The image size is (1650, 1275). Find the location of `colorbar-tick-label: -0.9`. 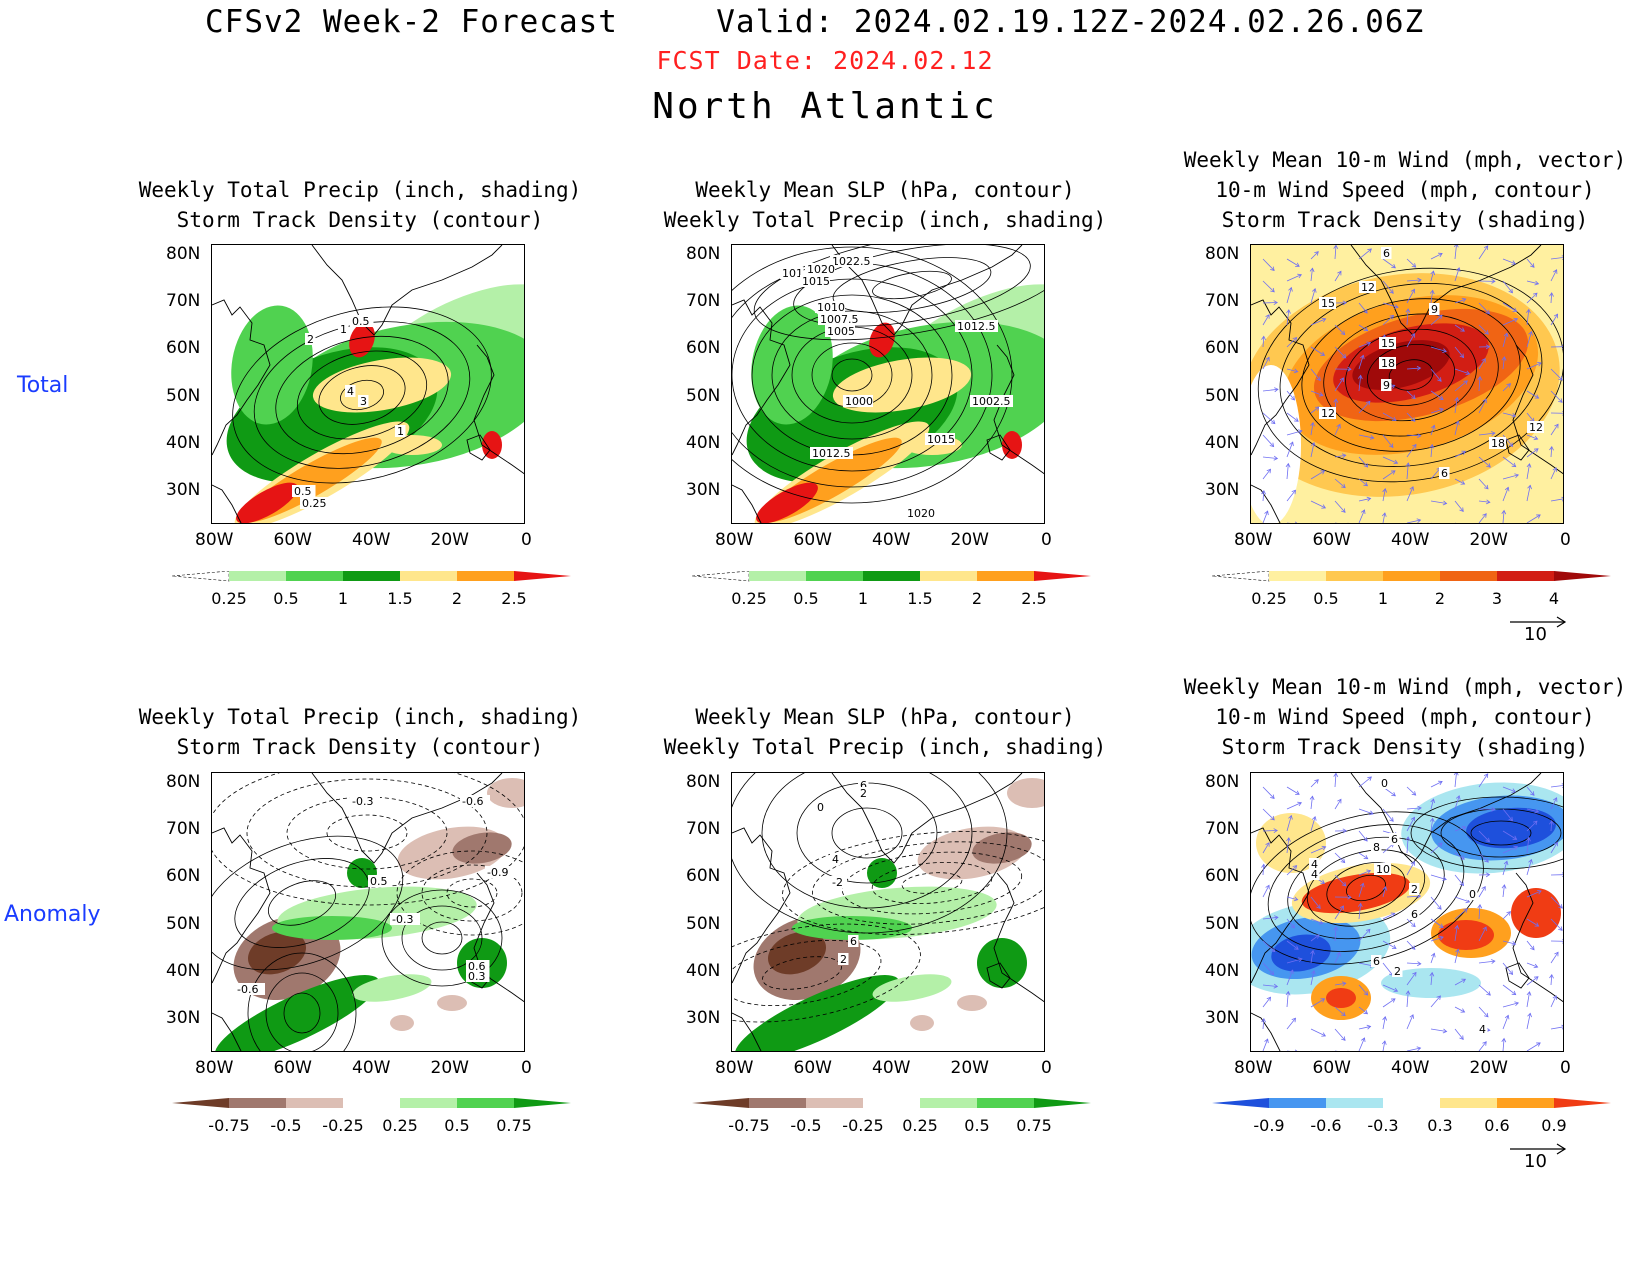

colorbar-tick-label: -0.9 is located at coordinates (1269, 1125).